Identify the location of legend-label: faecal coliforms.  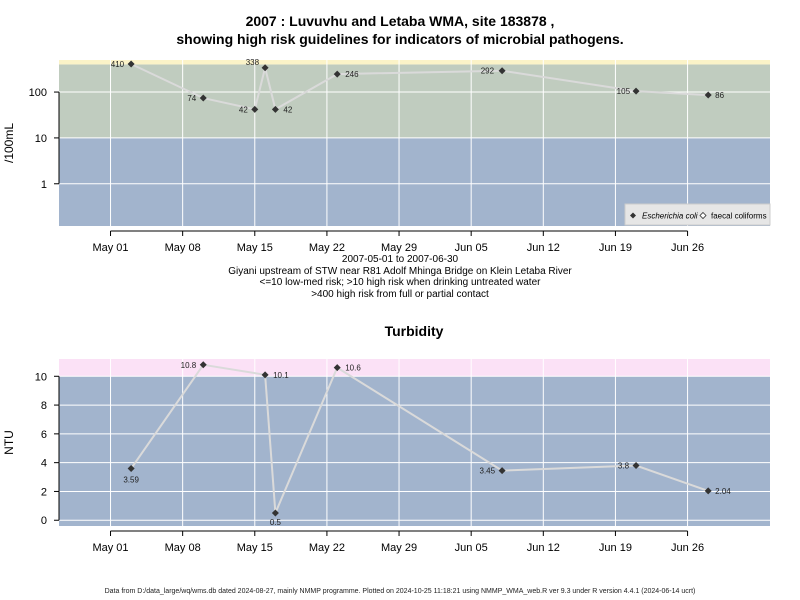
(739, 216).